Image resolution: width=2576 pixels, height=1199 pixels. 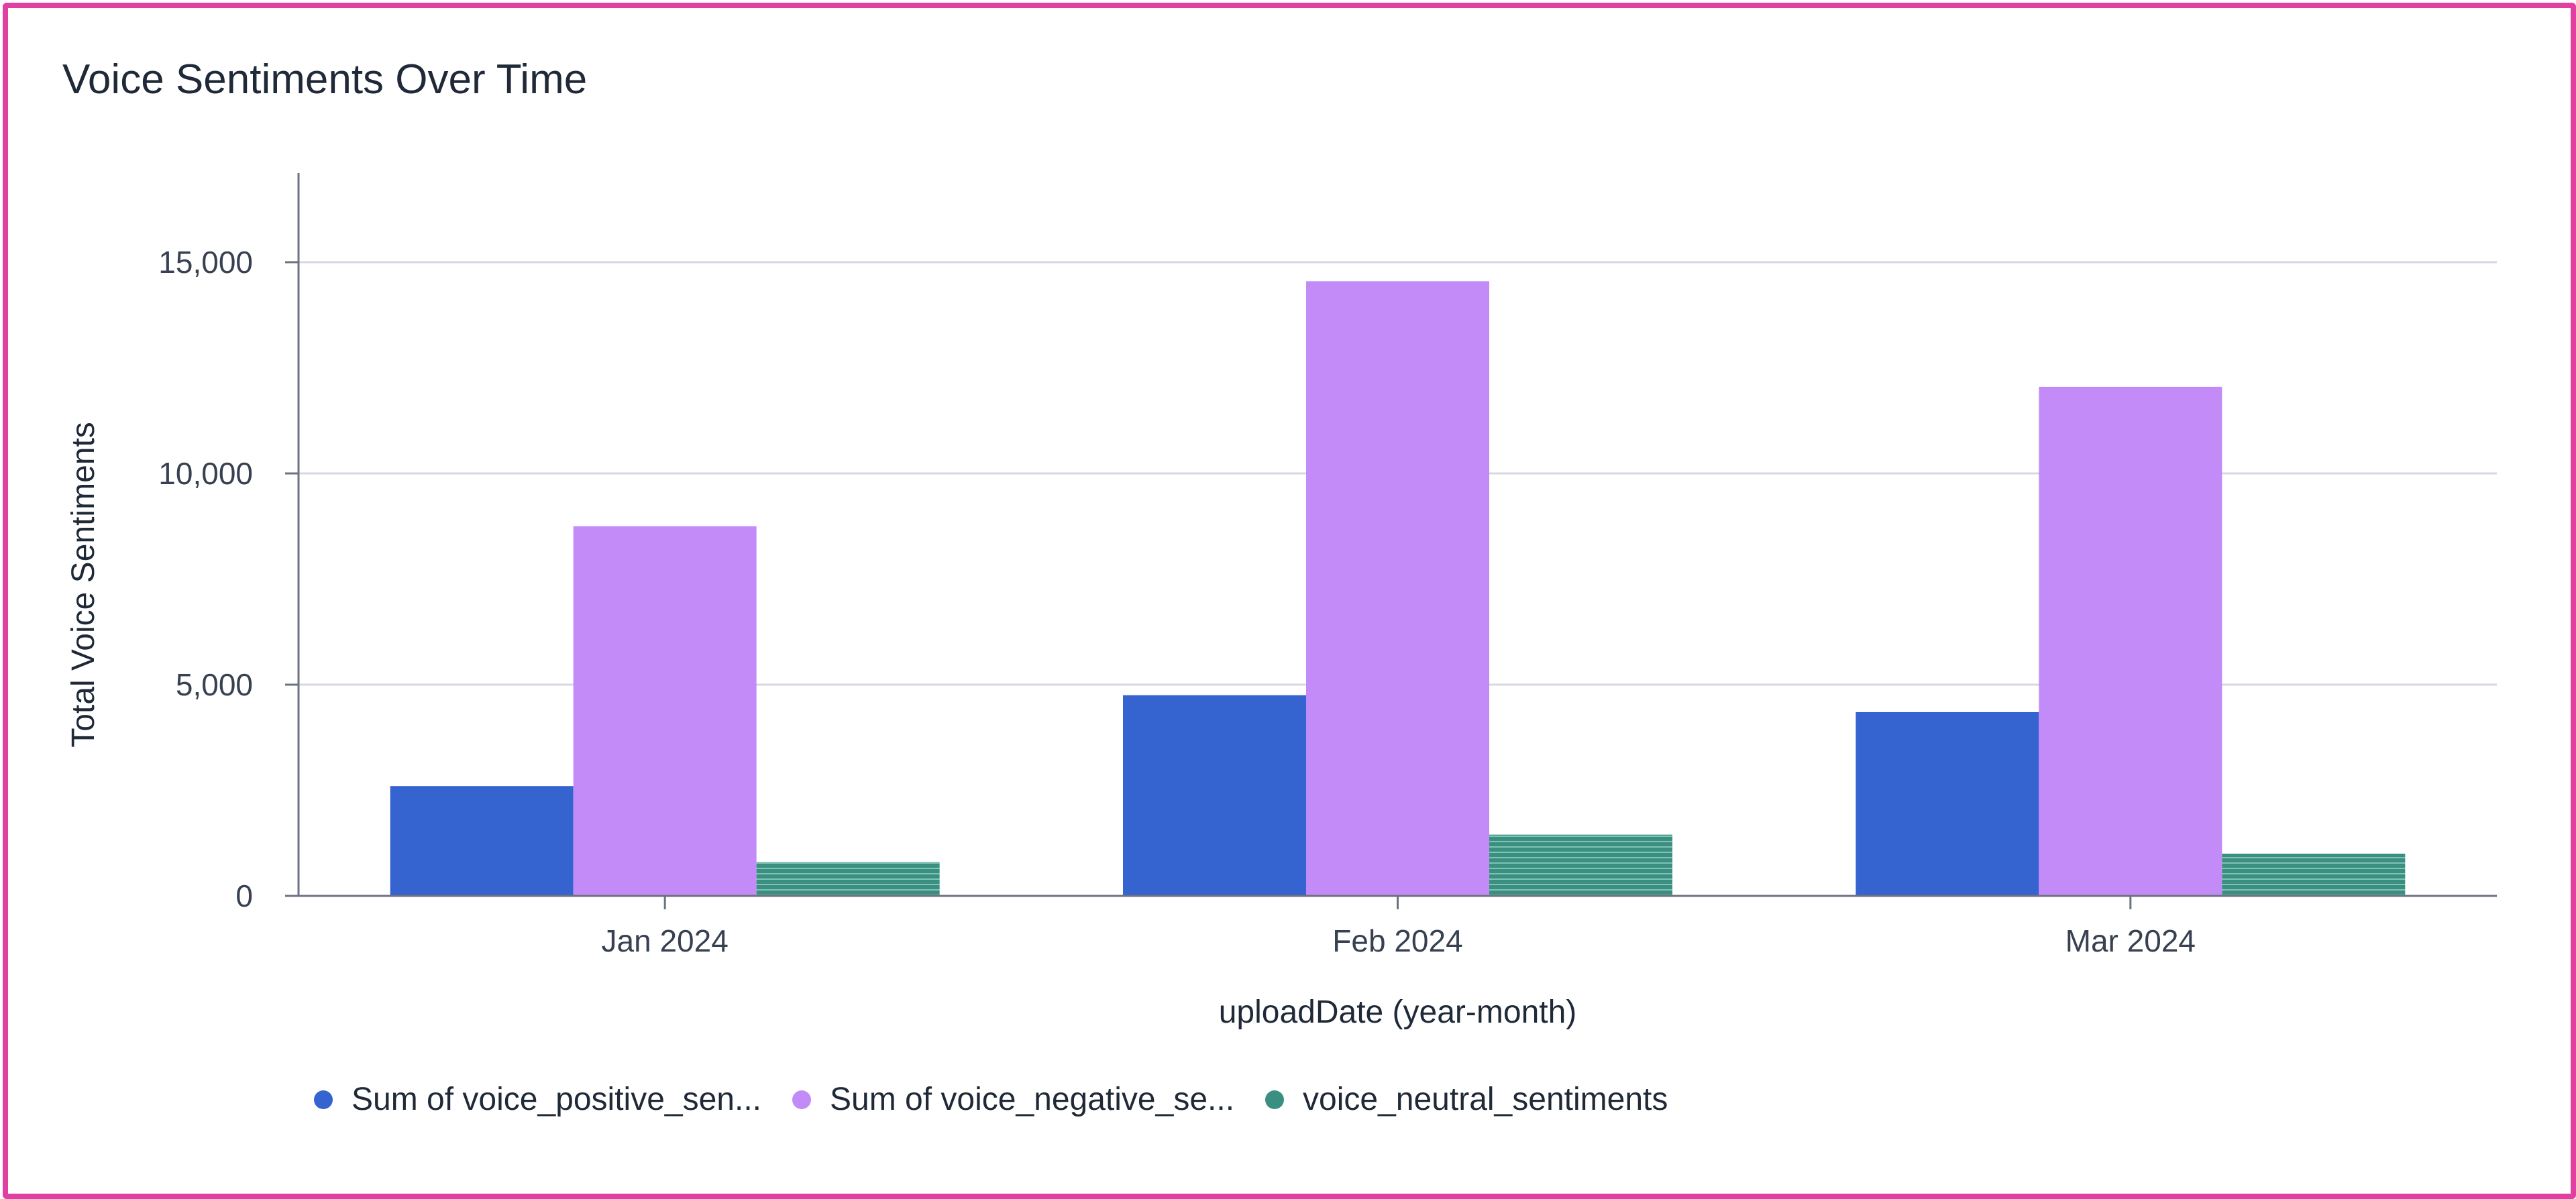 I want to click on chart-title: Voice Sentiments Over Time, so click(x=325, y=79).